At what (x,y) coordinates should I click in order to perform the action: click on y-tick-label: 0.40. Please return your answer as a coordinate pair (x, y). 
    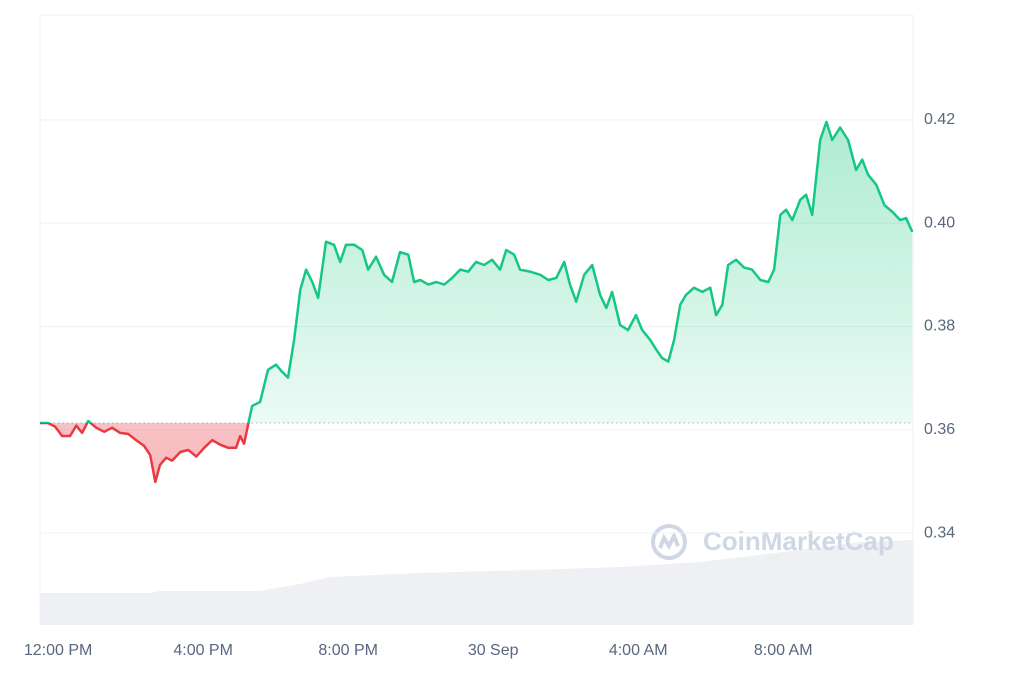
    Looking at the image, I should click on (939, 222).